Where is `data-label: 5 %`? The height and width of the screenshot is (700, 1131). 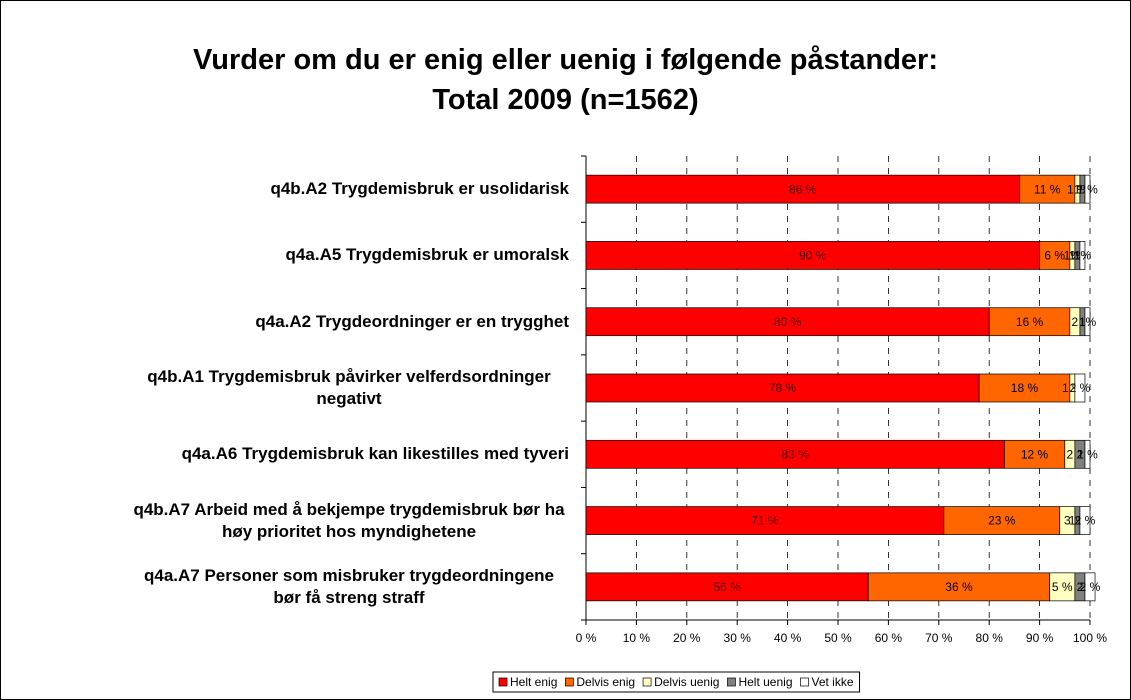 data-label: 5 % is located at coordinates (1062, 587).